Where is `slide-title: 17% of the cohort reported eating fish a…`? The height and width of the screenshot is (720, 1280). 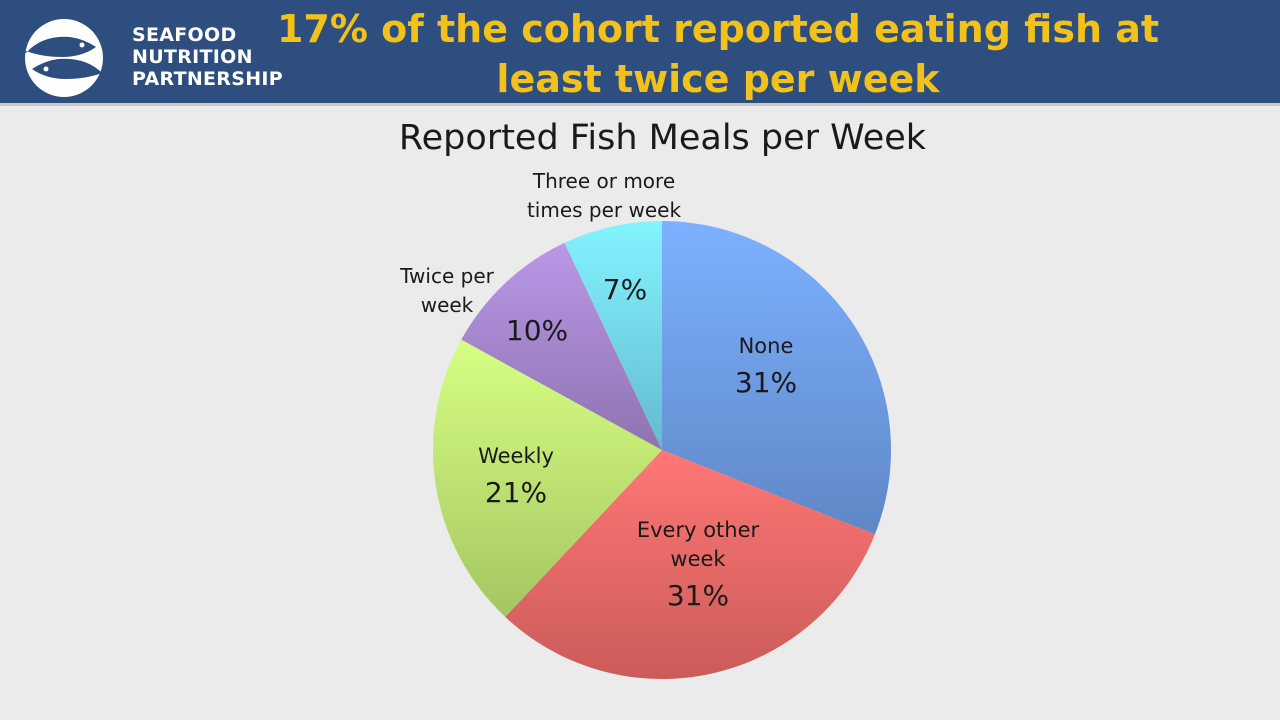
slide-title: 17% of the cohort reported eating fish a… is located at coordinates (718, 54).